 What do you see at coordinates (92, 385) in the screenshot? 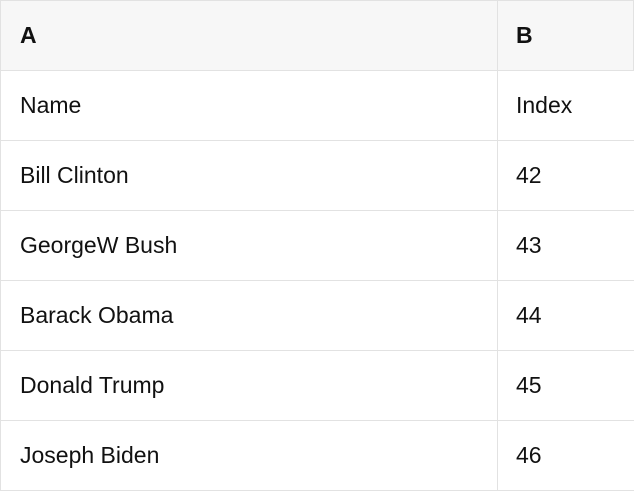
I see `cell-value: Donald Trump` at bounding box center [92, 385].